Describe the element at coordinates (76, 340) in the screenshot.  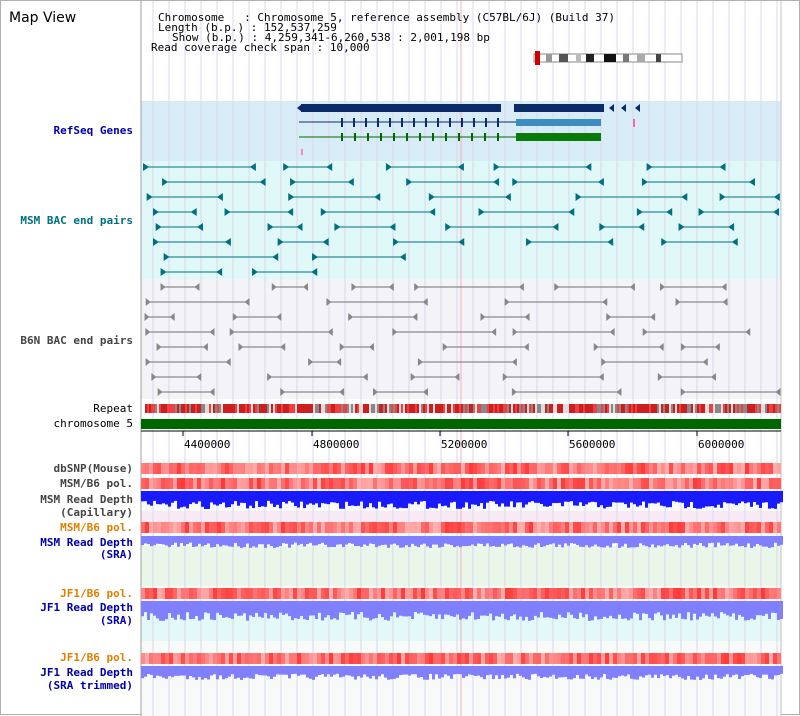
I see `track-label-b6n-bac: B6N BAC end pairs` at that location.